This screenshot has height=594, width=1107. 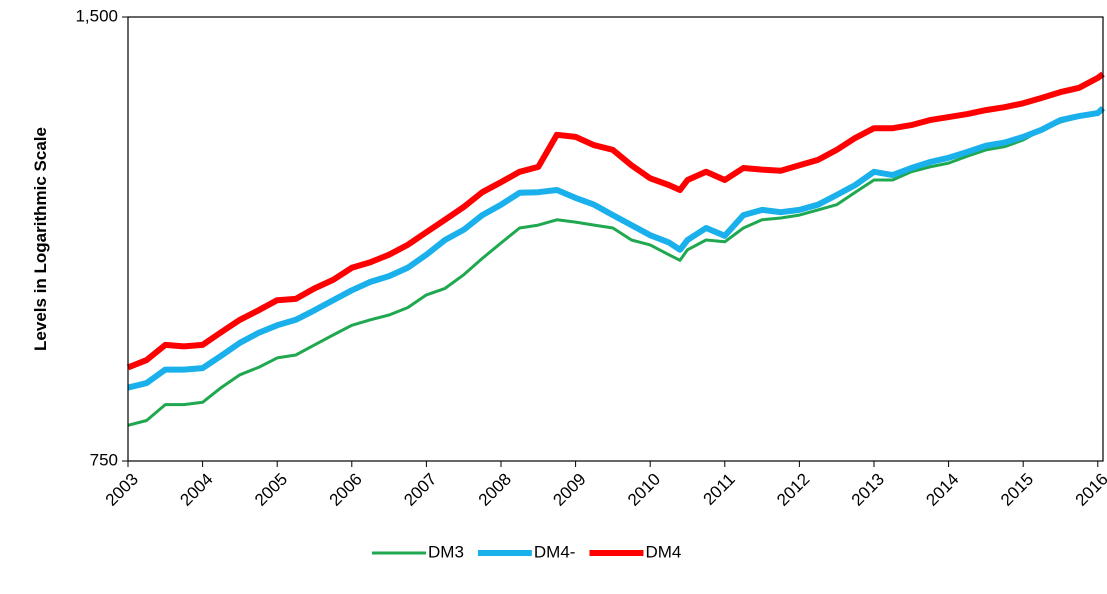 What do you see at coordinates (1089, 490) in the screenshot?
I see `x-tick-label: 2016` at bounding box center [1089, 490].